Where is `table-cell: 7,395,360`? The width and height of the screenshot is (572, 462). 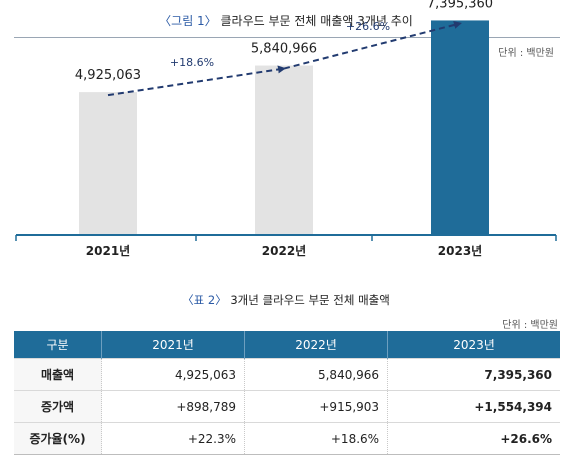 table-cell: 7,395,360 is located at coordinates (473, 374).